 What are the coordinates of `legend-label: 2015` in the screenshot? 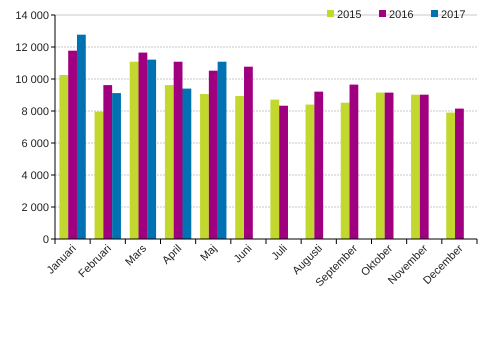 It's located at (349, 14).